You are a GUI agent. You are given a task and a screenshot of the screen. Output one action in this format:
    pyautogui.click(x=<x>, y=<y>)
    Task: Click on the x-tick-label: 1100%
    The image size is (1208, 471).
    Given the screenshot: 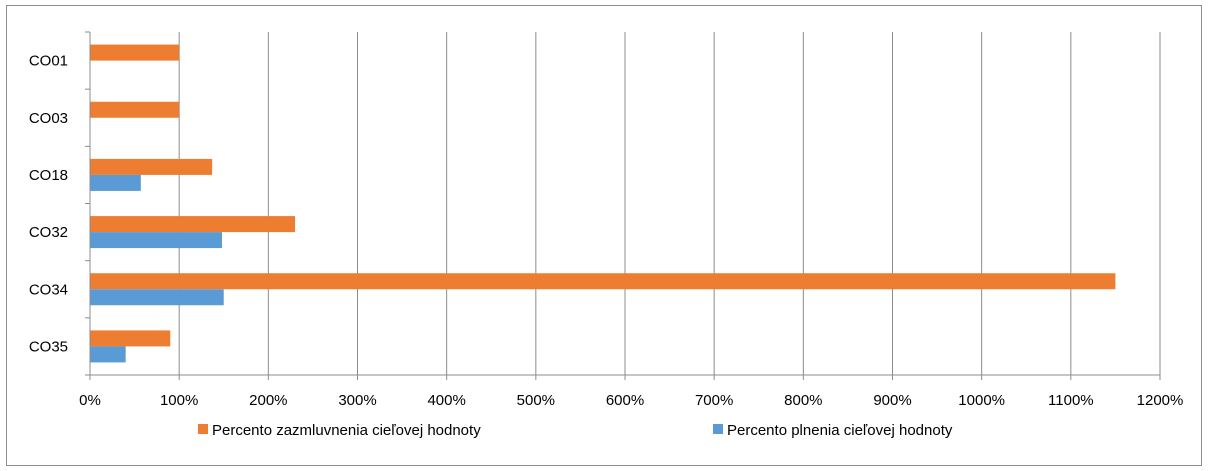 What is the action you would take?
    pyautogui.click(x=1071, y=400)
    